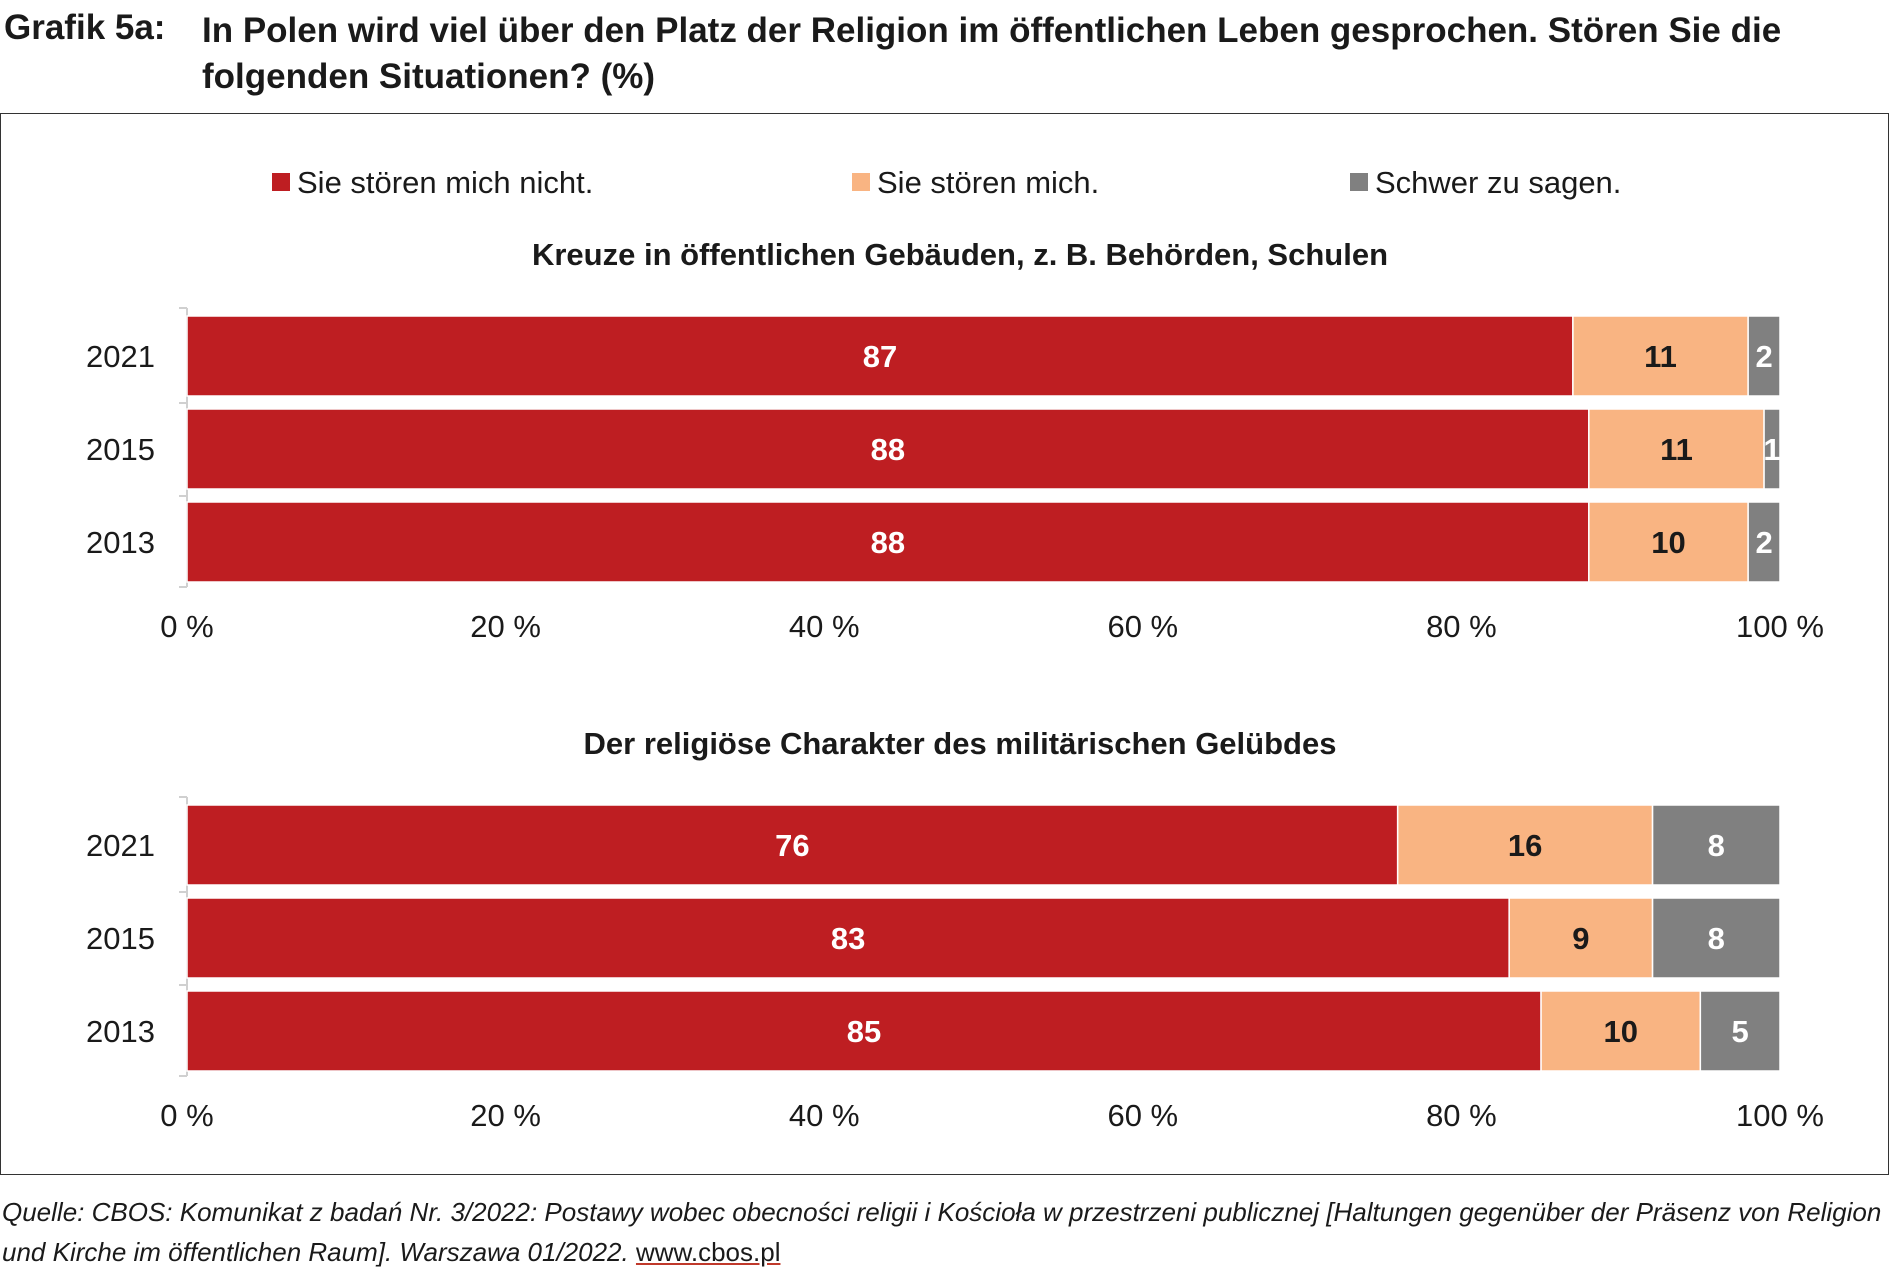 This screenshot has height=1277, width=1891. I want to click on data-label-sie-st-ren-mich-nicht-2013: 88, so click(888, 542).